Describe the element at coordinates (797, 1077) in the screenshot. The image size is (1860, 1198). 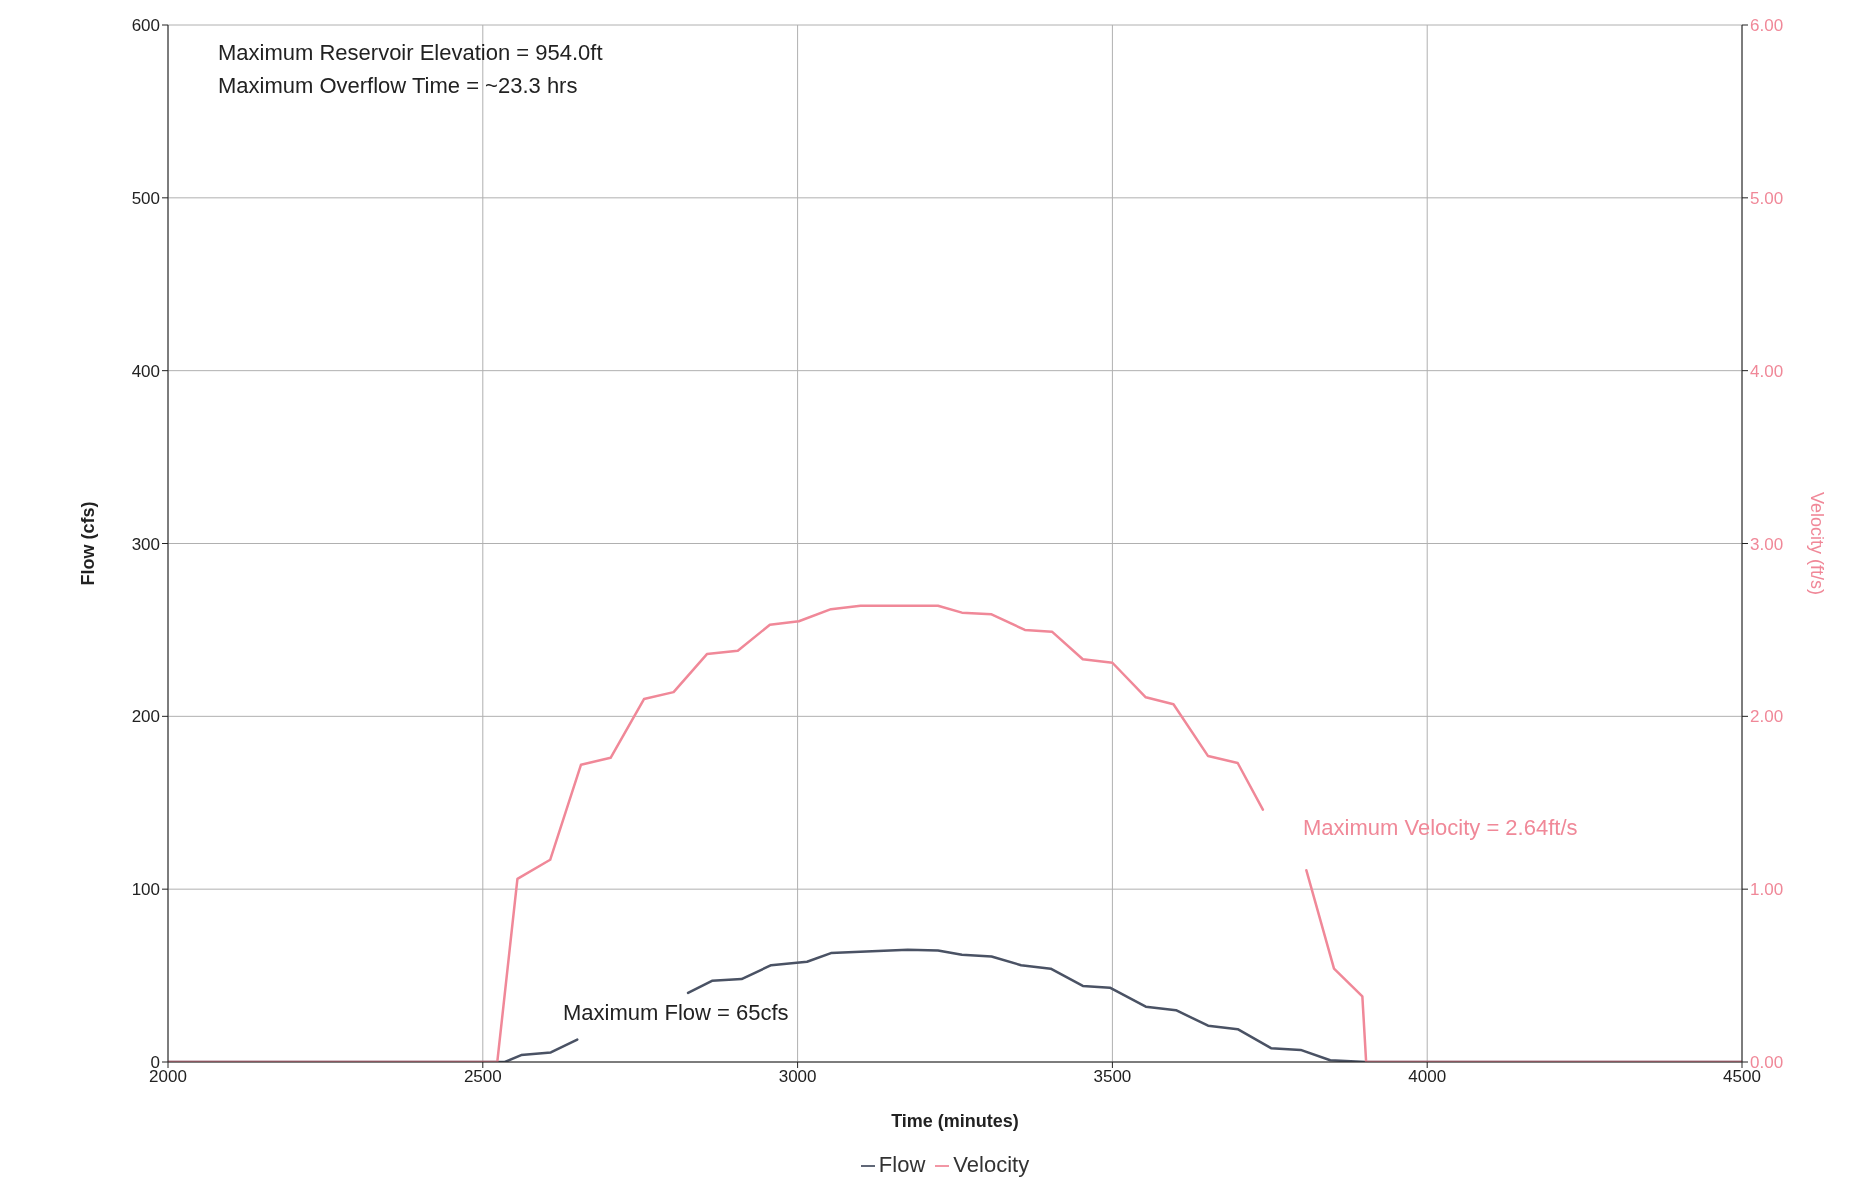
I see `x-tick-label: 3000` at that location.